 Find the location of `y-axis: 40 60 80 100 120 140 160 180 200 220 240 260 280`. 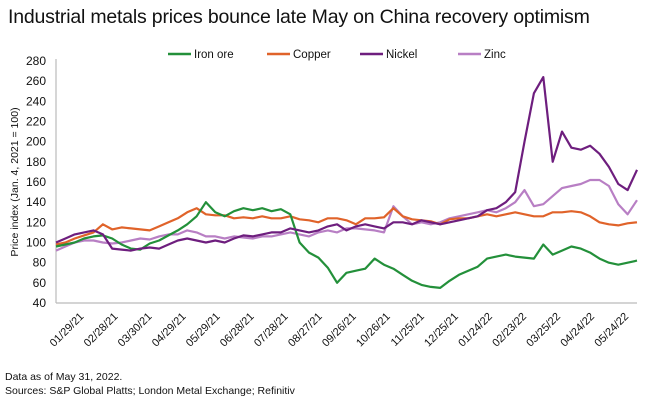

y-axis: 40 60 80 100 120 140 160 180 200 220 240 260 280 is located at coordinates (41, 182).